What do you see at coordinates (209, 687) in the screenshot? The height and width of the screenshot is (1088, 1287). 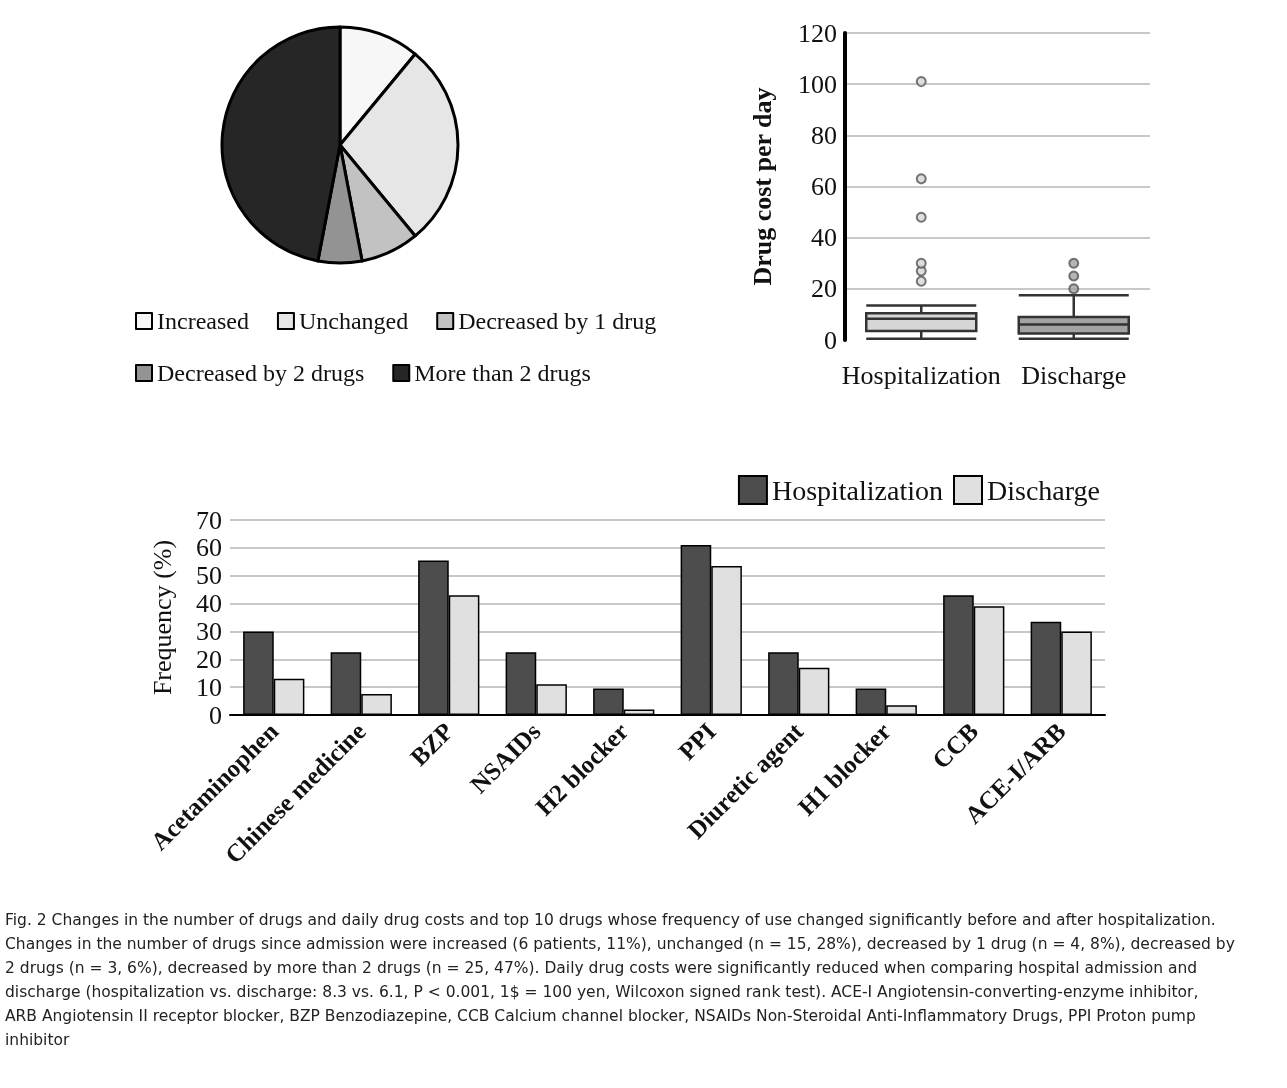 I see `y-tick-label: 10` at bounding box center [209, 687].